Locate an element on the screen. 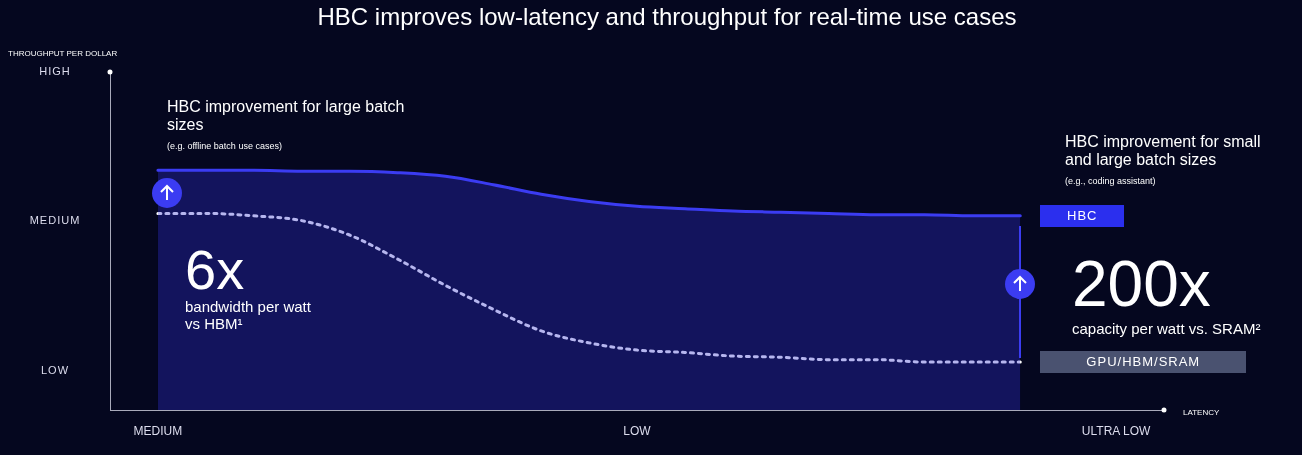 This screenshot has height=455, width=1302. text: MEDIUM is located at coordinates (55, 220).